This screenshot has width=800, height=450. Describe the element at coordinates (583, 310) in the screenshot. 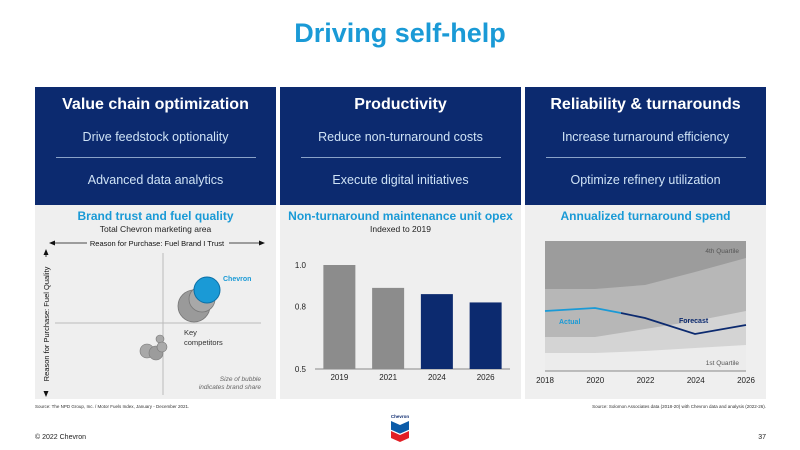

I see `actual-line` at that location.